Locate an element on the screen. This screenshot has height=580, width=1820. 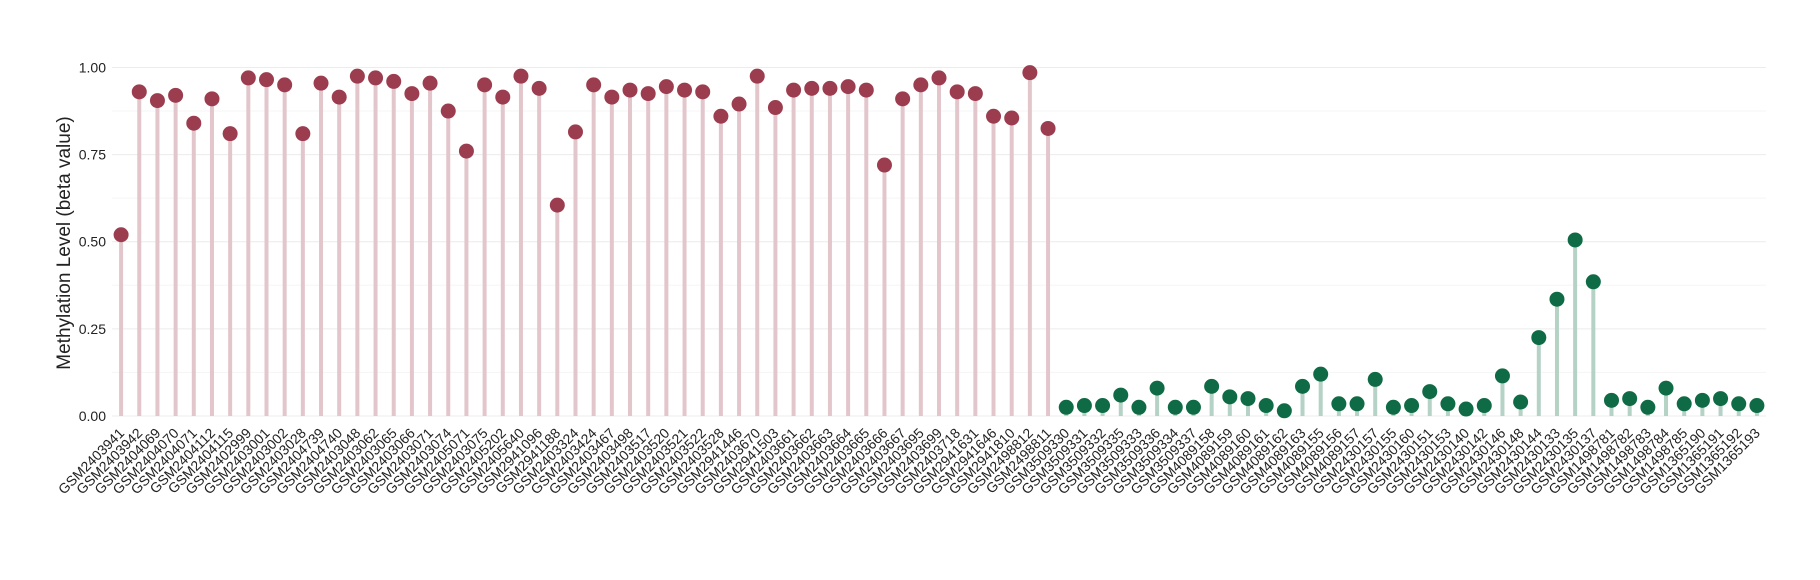
y-tick-label: 0.75 is located at coordinates (92, 155).